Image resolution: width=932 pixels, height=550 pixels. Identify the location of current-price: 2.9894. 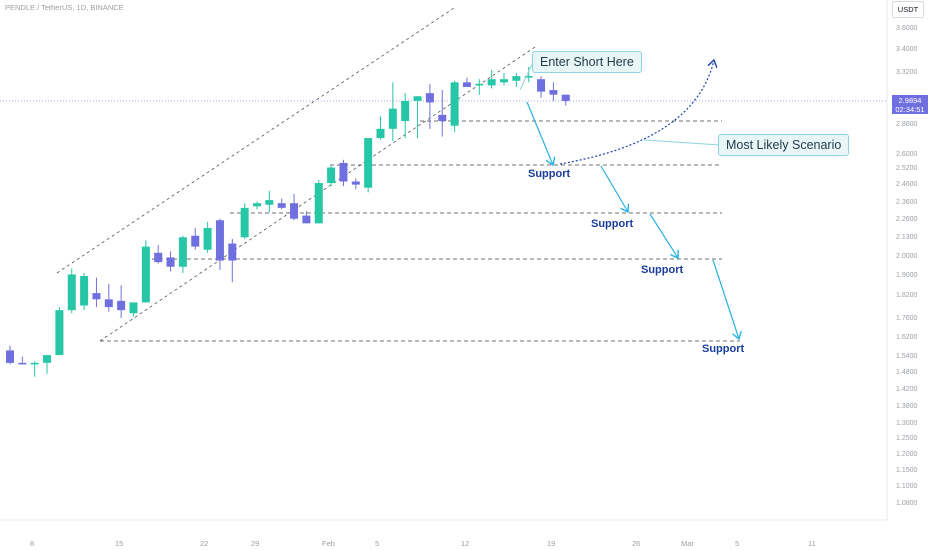
(910, 100).